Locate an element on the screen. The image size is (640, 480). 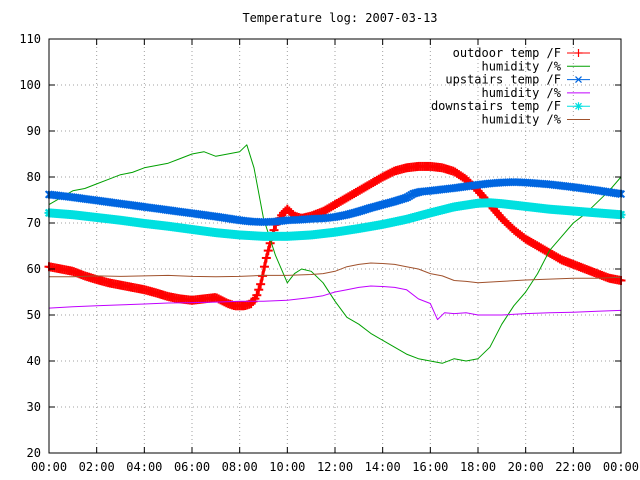
y-tick-label: 50 is located at coordinates (34, 315).